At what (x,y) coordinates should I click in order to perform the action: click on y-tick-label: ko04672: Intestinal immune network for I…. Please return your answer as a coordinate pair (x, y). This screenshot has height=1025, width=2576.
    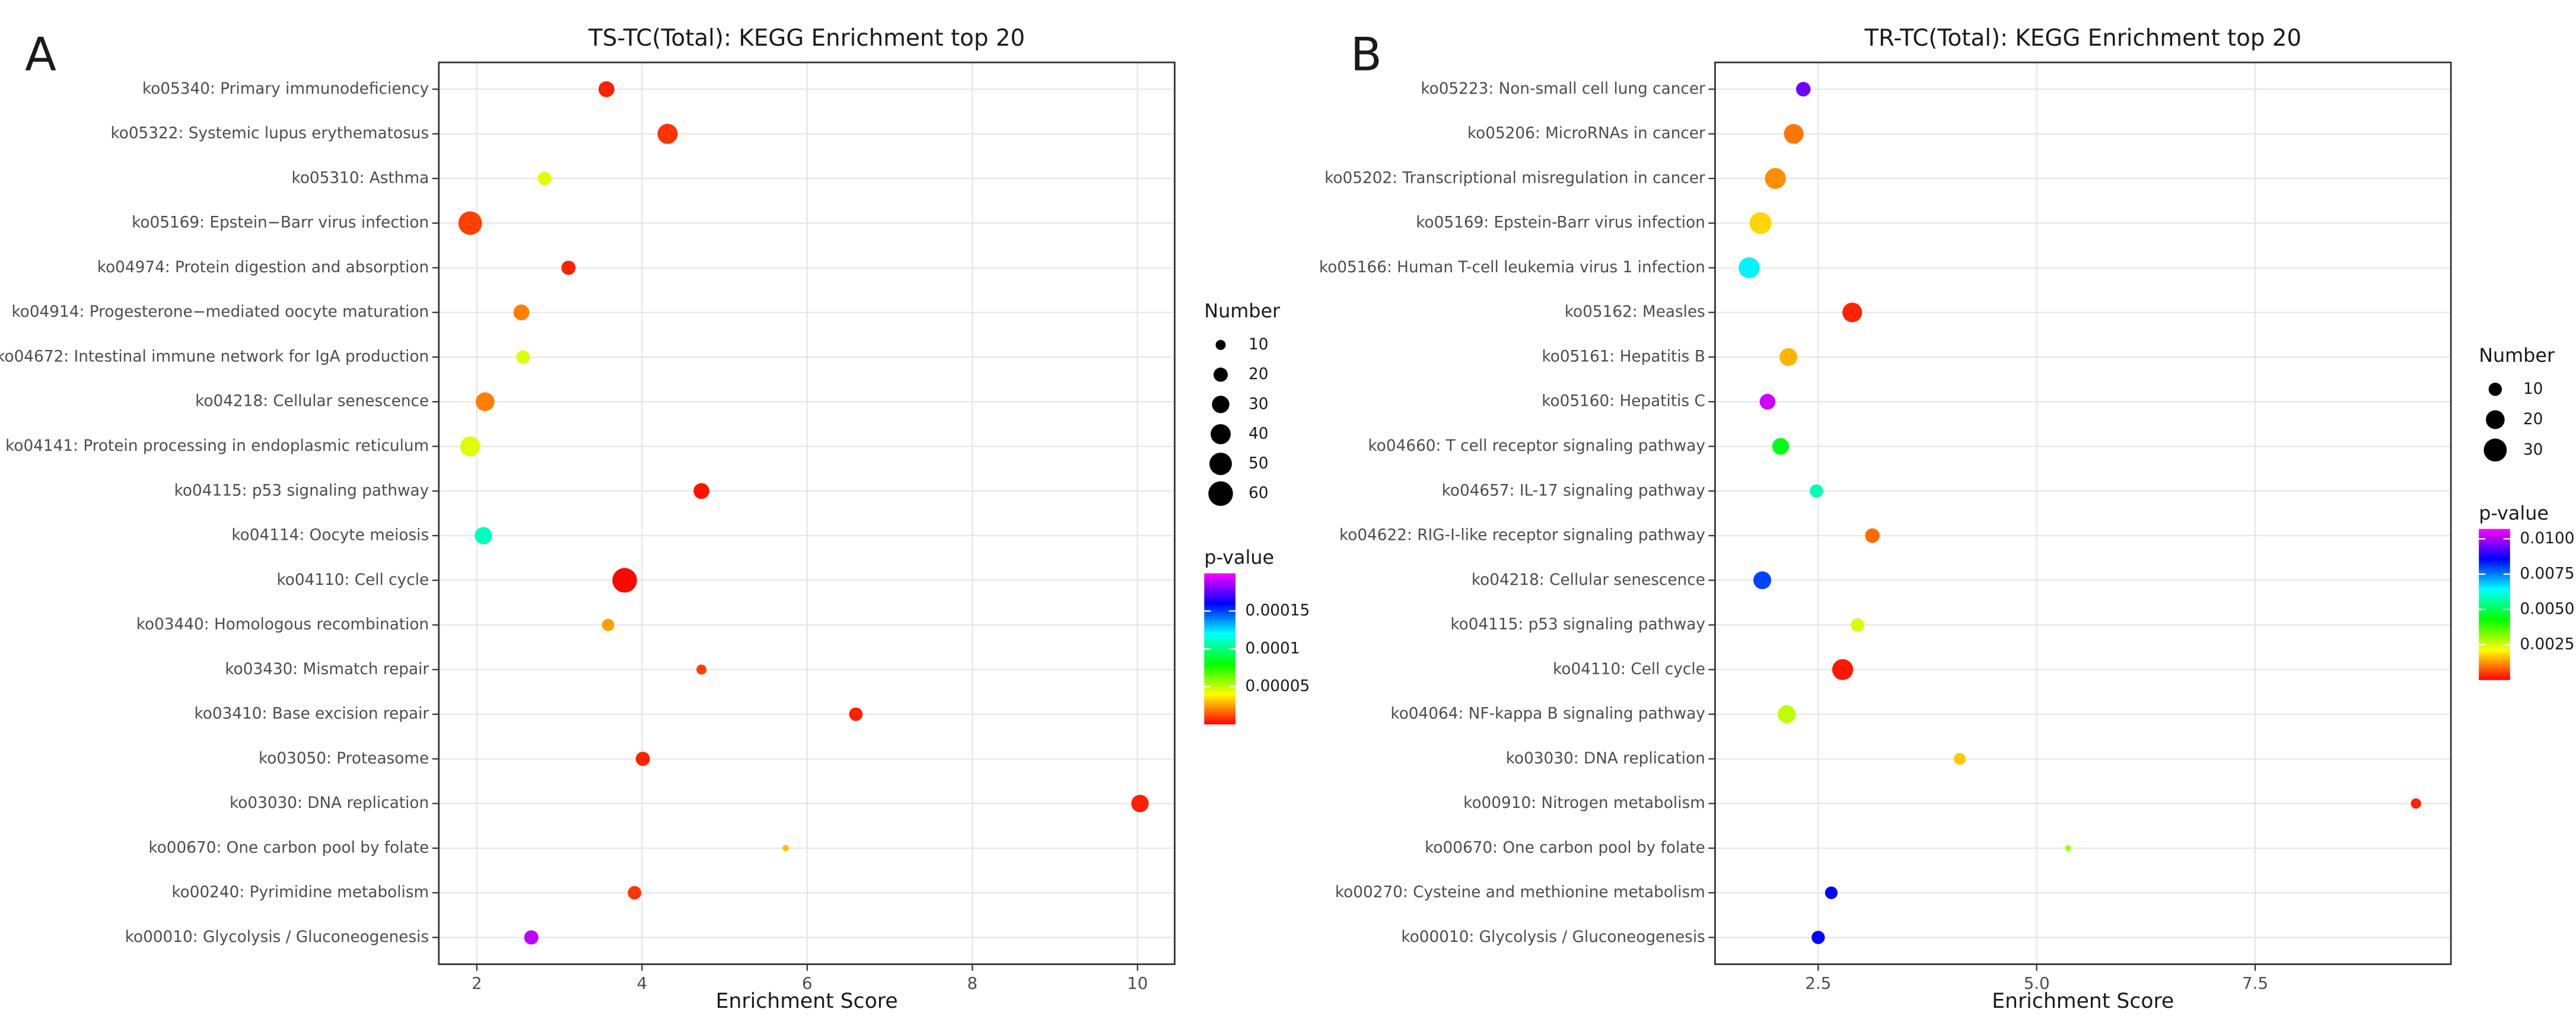
    Looking at the image, I should click on (214, 356).